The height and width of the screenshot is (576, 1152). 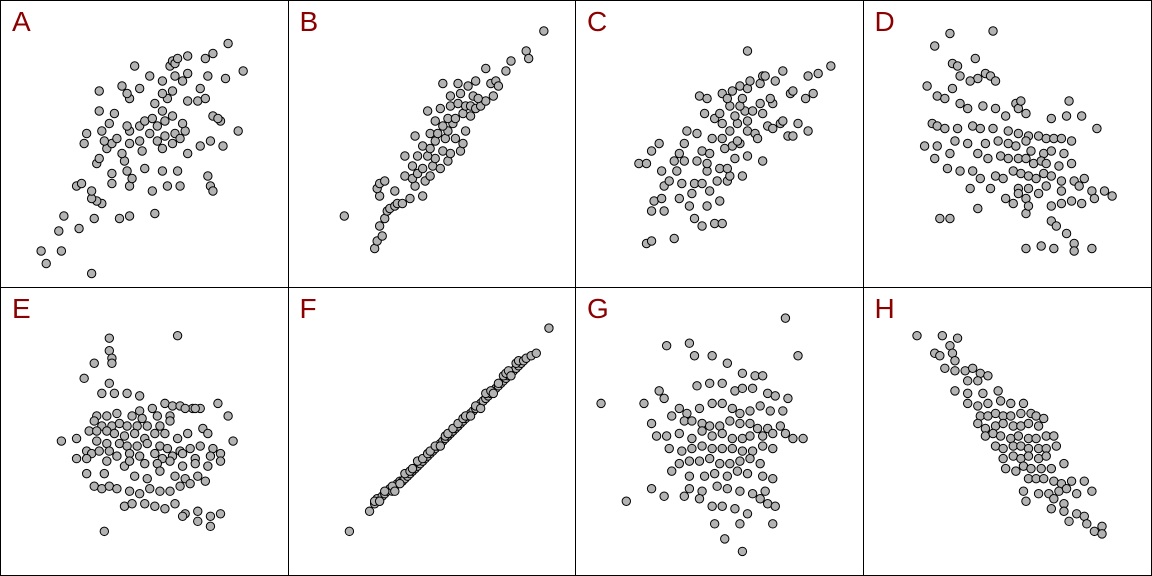 I want to click on scatter-panel-d: D, so click(x=1007, y=144).